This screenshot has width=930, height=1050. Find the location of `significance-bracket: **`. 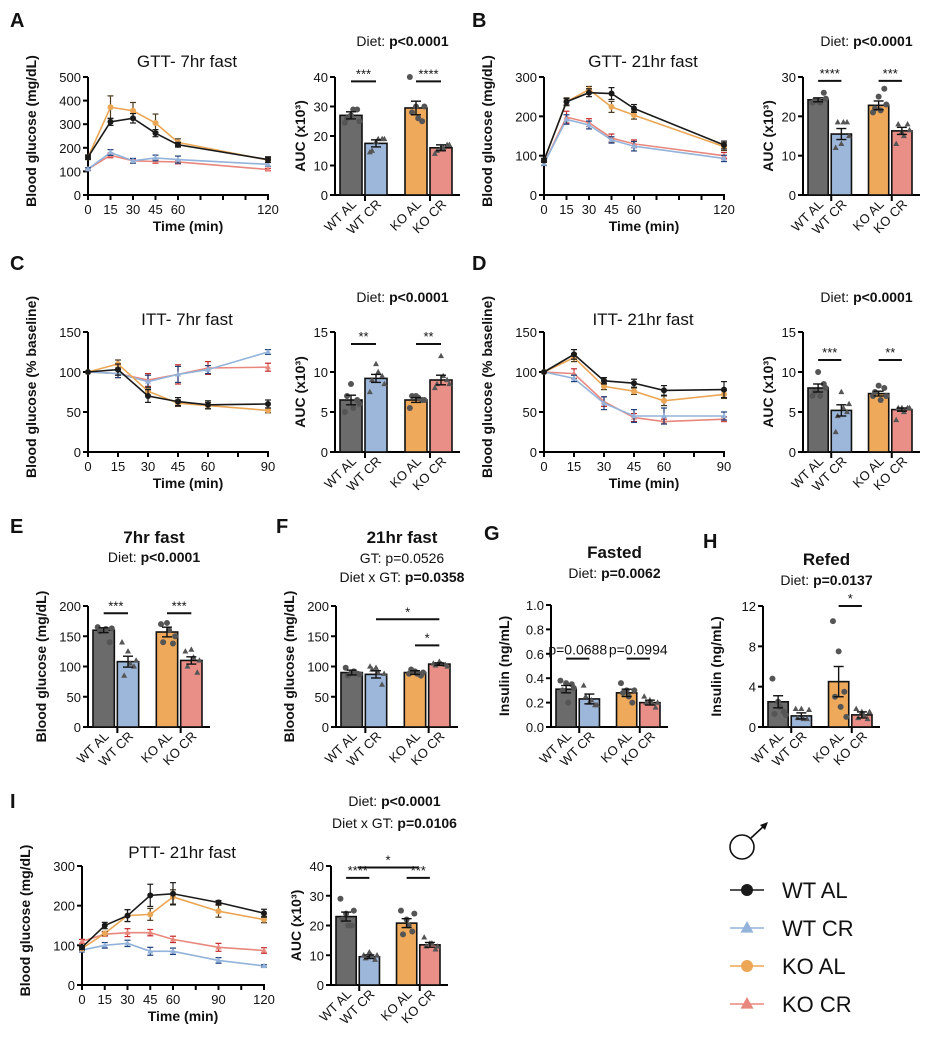

significance-bracket: ** is located at coordinates (428, 337).